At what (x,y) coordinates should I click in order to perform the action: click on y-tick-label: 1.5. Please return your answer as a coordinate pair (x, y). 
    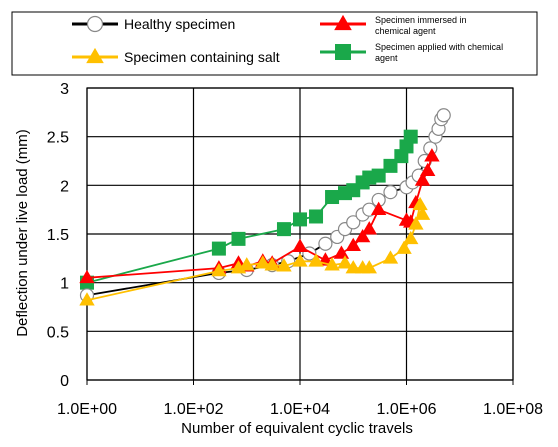
    Looking at the image, I should click on (58, 235).